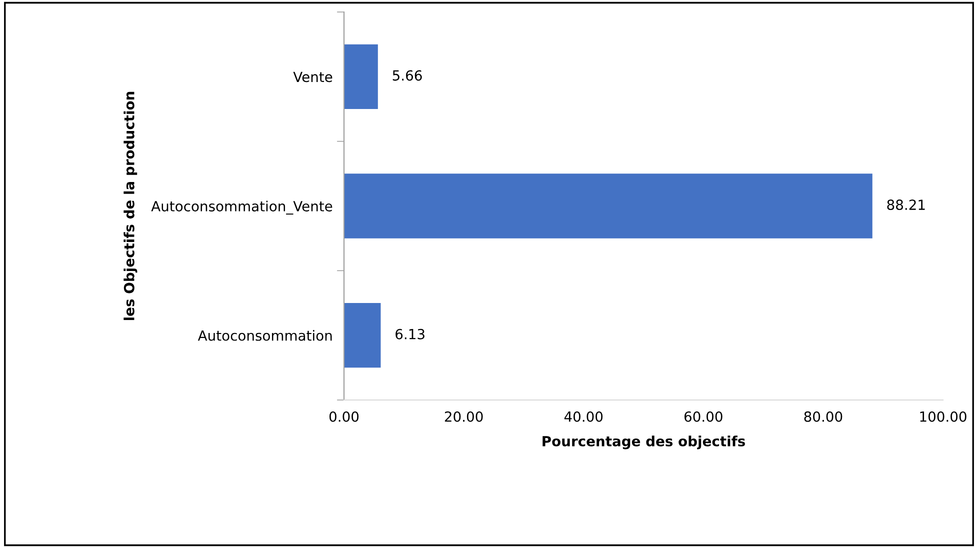 This screenshot has height=548, width=978. Describe the element at coordinates (463, 416) in the screenshot. I see `x-tick-label: 20.00` at that location.